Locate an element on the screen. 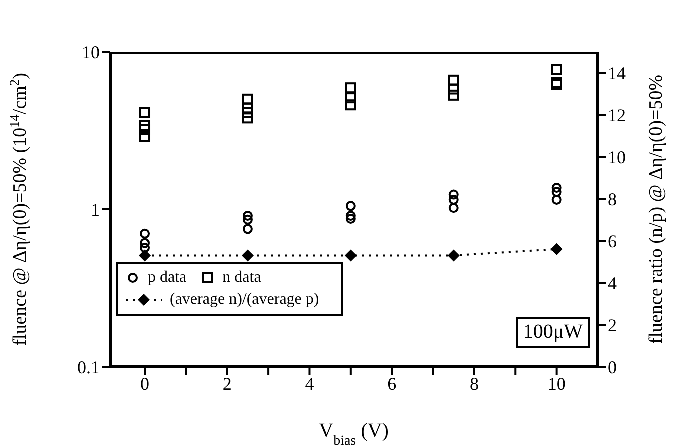  y2-tick-label: 14 is located at coordinates (617, 73).